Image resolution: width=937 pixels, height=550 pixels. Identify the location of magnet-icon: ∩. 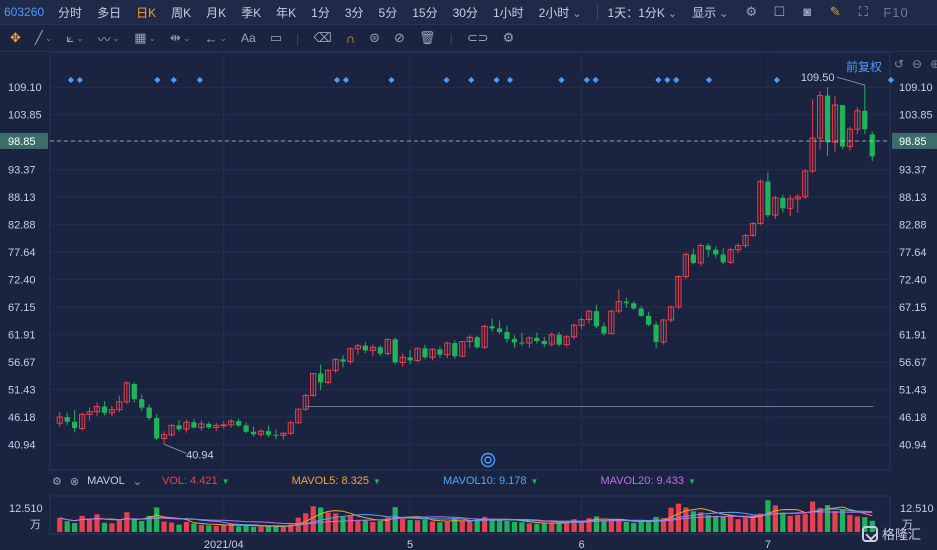
(350, 38).